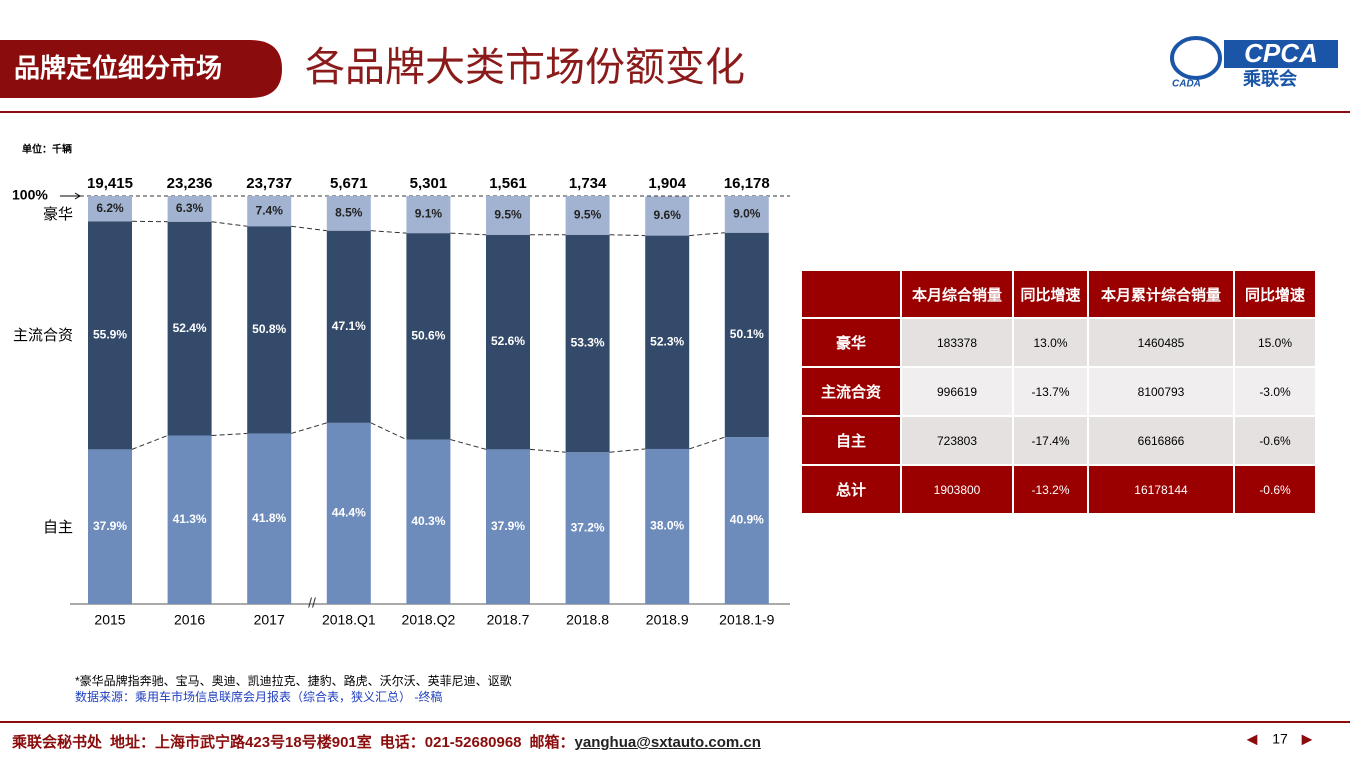 The image size is (1350, 759). Describe the element at coordinates (43, 335) in the screenshot. I see `series-label: 主流合资` at that location.